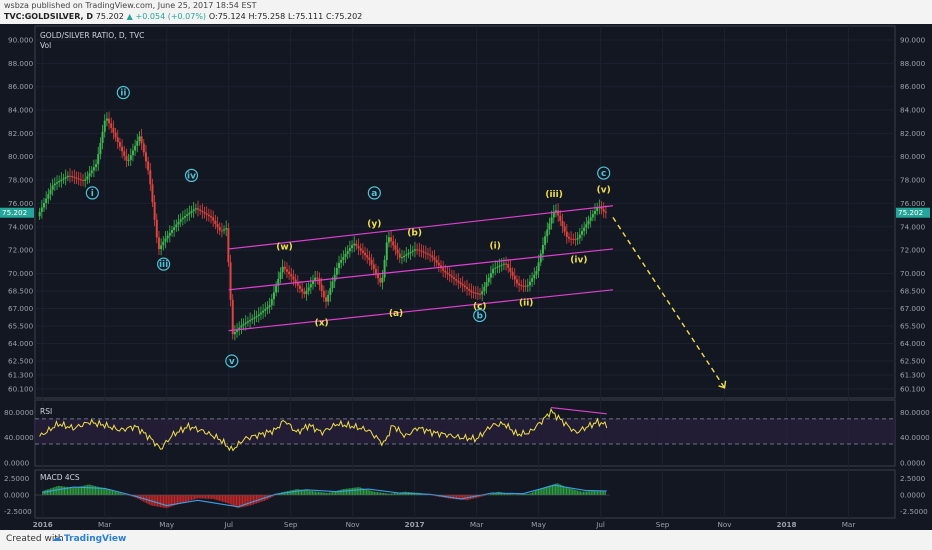 This screenshot has width=932, height=550. What do you see at coordinates (21, 180) in the screenshot?
I see `price-tick-label-left: 78.000` at bounding box center [21, 180].